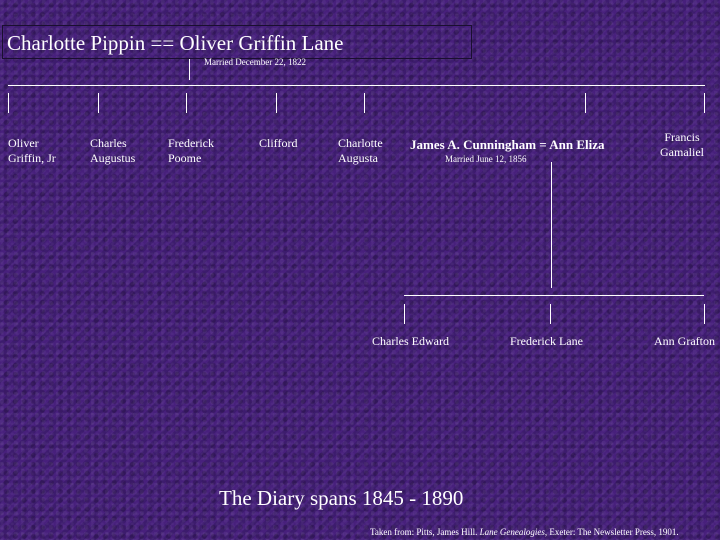 The image size is (720, 540). Describe the element at coordinates (32, 150) in the screenshot. I see `child-oliver-griffin-jr: Oliver Griffin, Jr` at that location.